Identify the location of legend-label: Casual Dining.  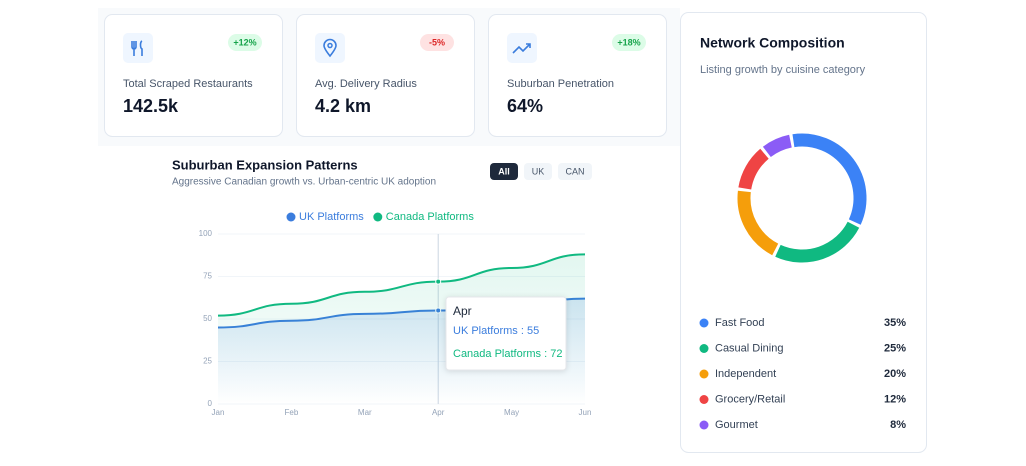
(749, 348).